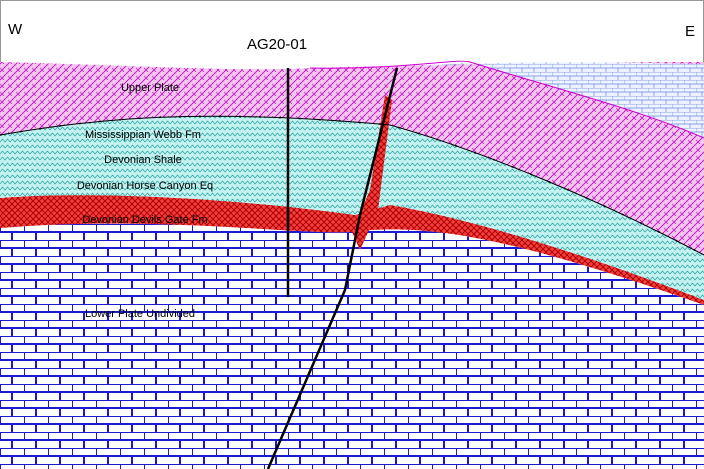  What do you see at coordinates (690, 31) in the screenshot?
I see `east-label: E` at bounding box center [690, 31].